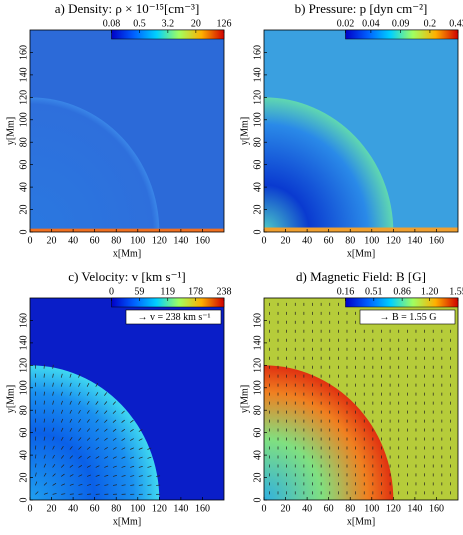 This screenshot has height=535, width=463. What do you see at coordinates (430, 23) in the screenshot?
I see `colorbar-tick-label: 0.2` at bounding box center [430, 23].